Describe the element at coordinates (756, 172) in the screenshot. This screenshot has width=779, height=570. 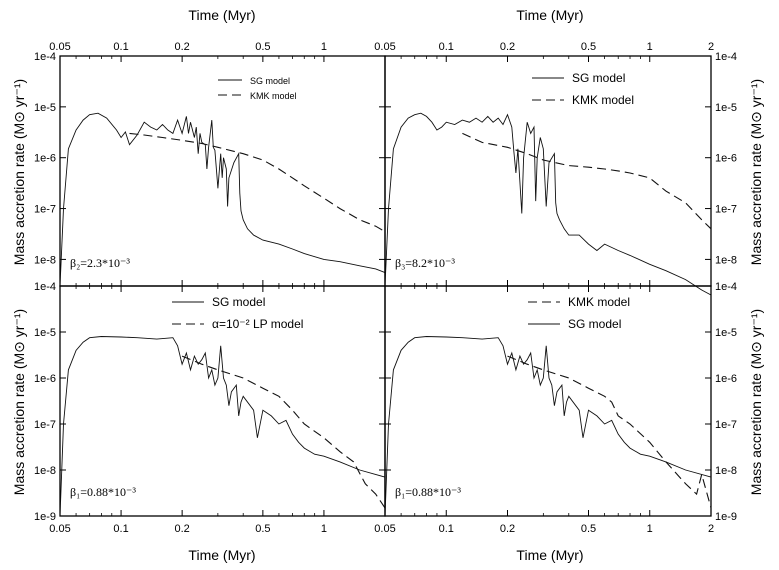
I see `y-axis-title-top-right: Mass accretion rate (M⊙ yr⁻¹)` at that location.